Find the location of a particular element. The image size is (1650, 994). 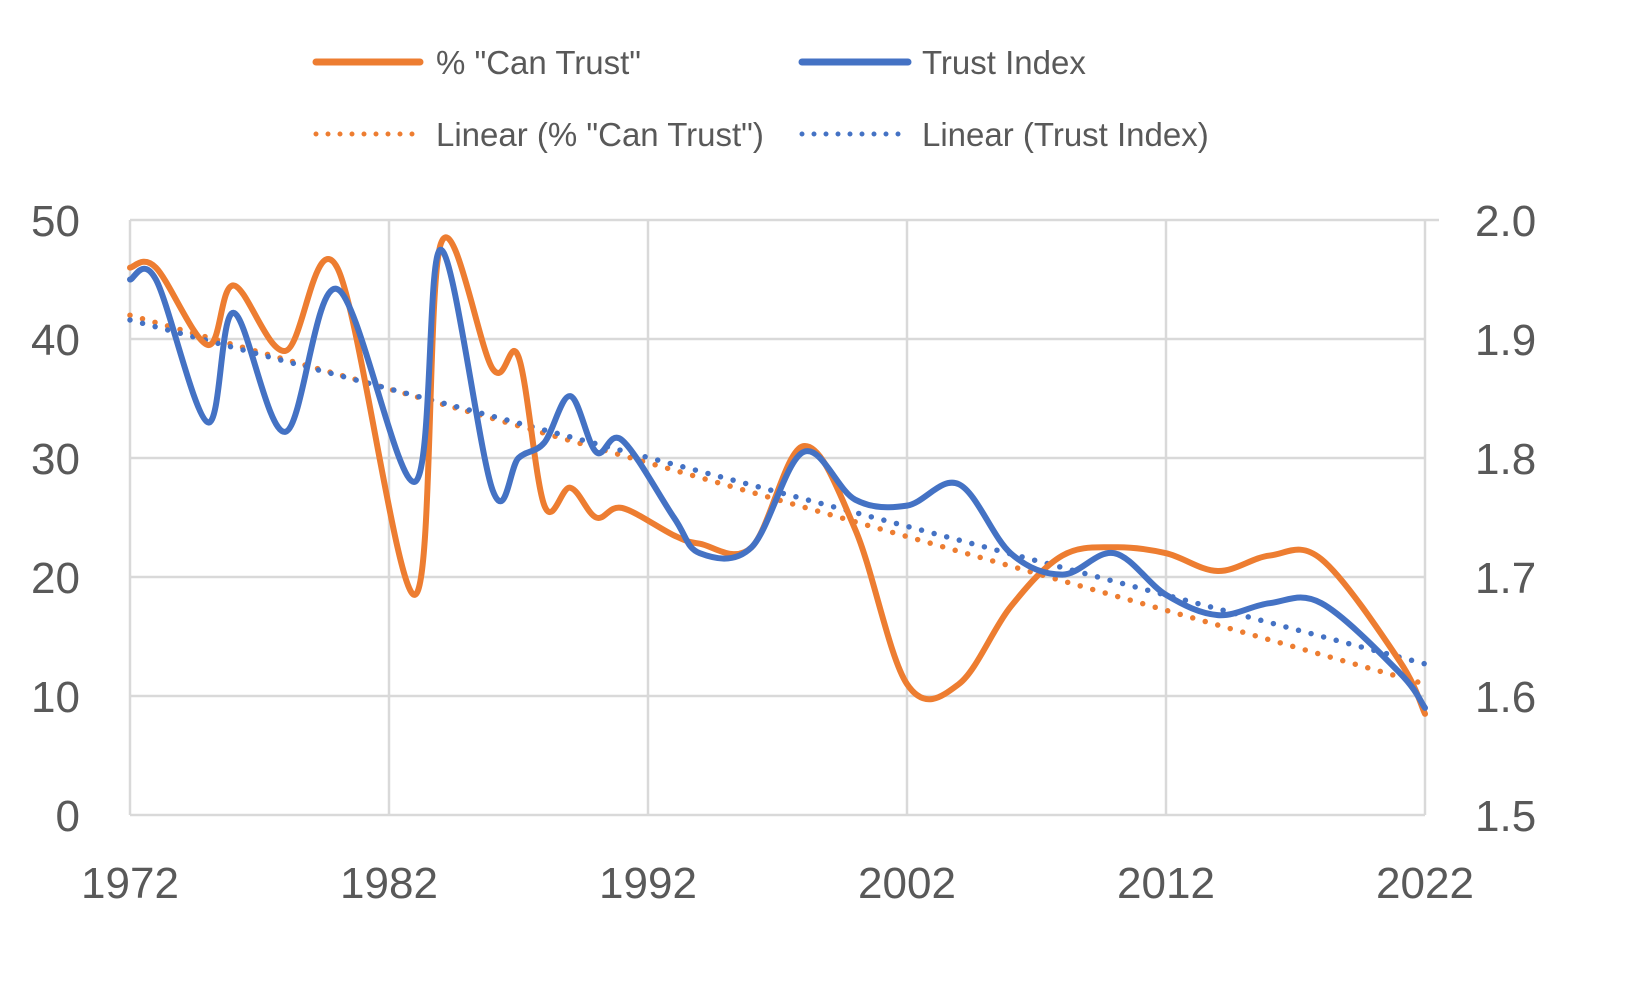

left-axis-tick-label: 30 is located at coordinates (55, 459).